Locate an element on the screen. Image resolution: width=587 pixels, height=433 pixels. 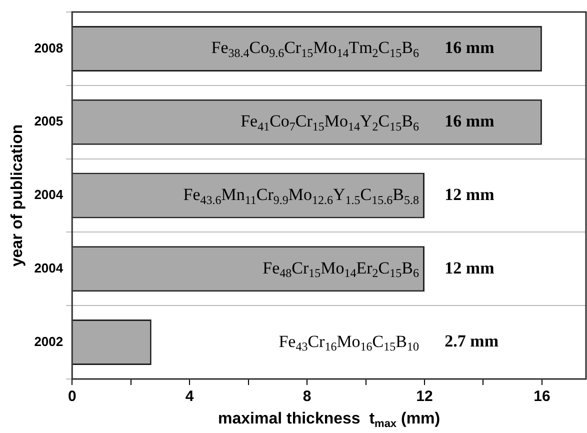
x-tick-label: 16 is located at coordinates (542, 397).